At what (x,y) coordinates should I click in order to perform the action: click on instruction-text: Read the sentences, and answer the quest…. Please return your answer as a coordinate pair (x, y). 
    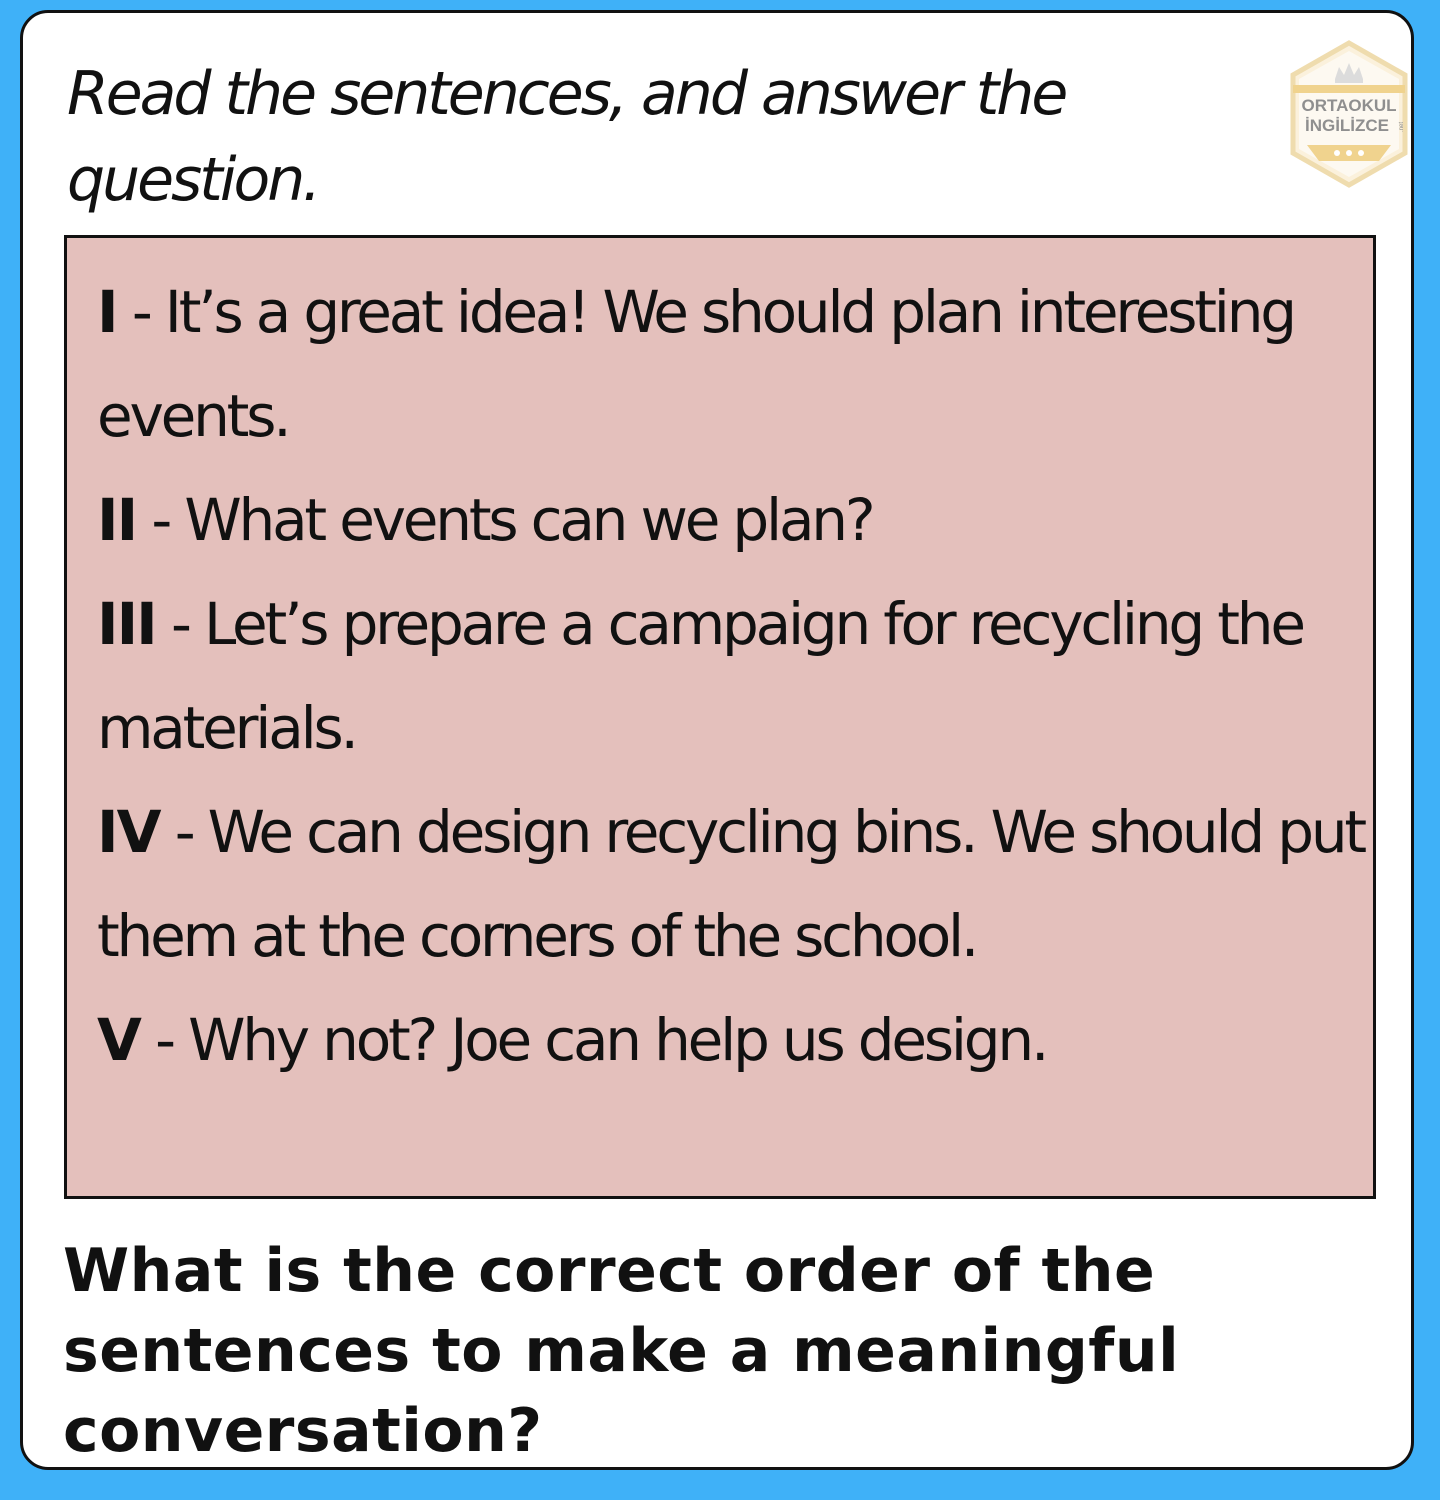
    Looking at the image, I should click on (567, 137).